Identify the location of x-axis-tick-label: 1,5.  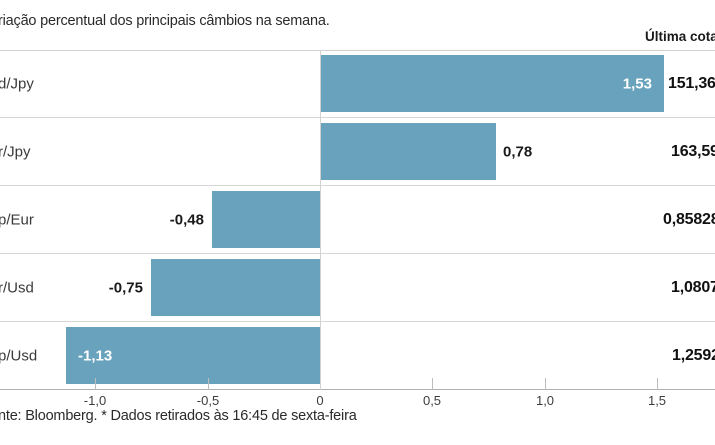
(657, 400).